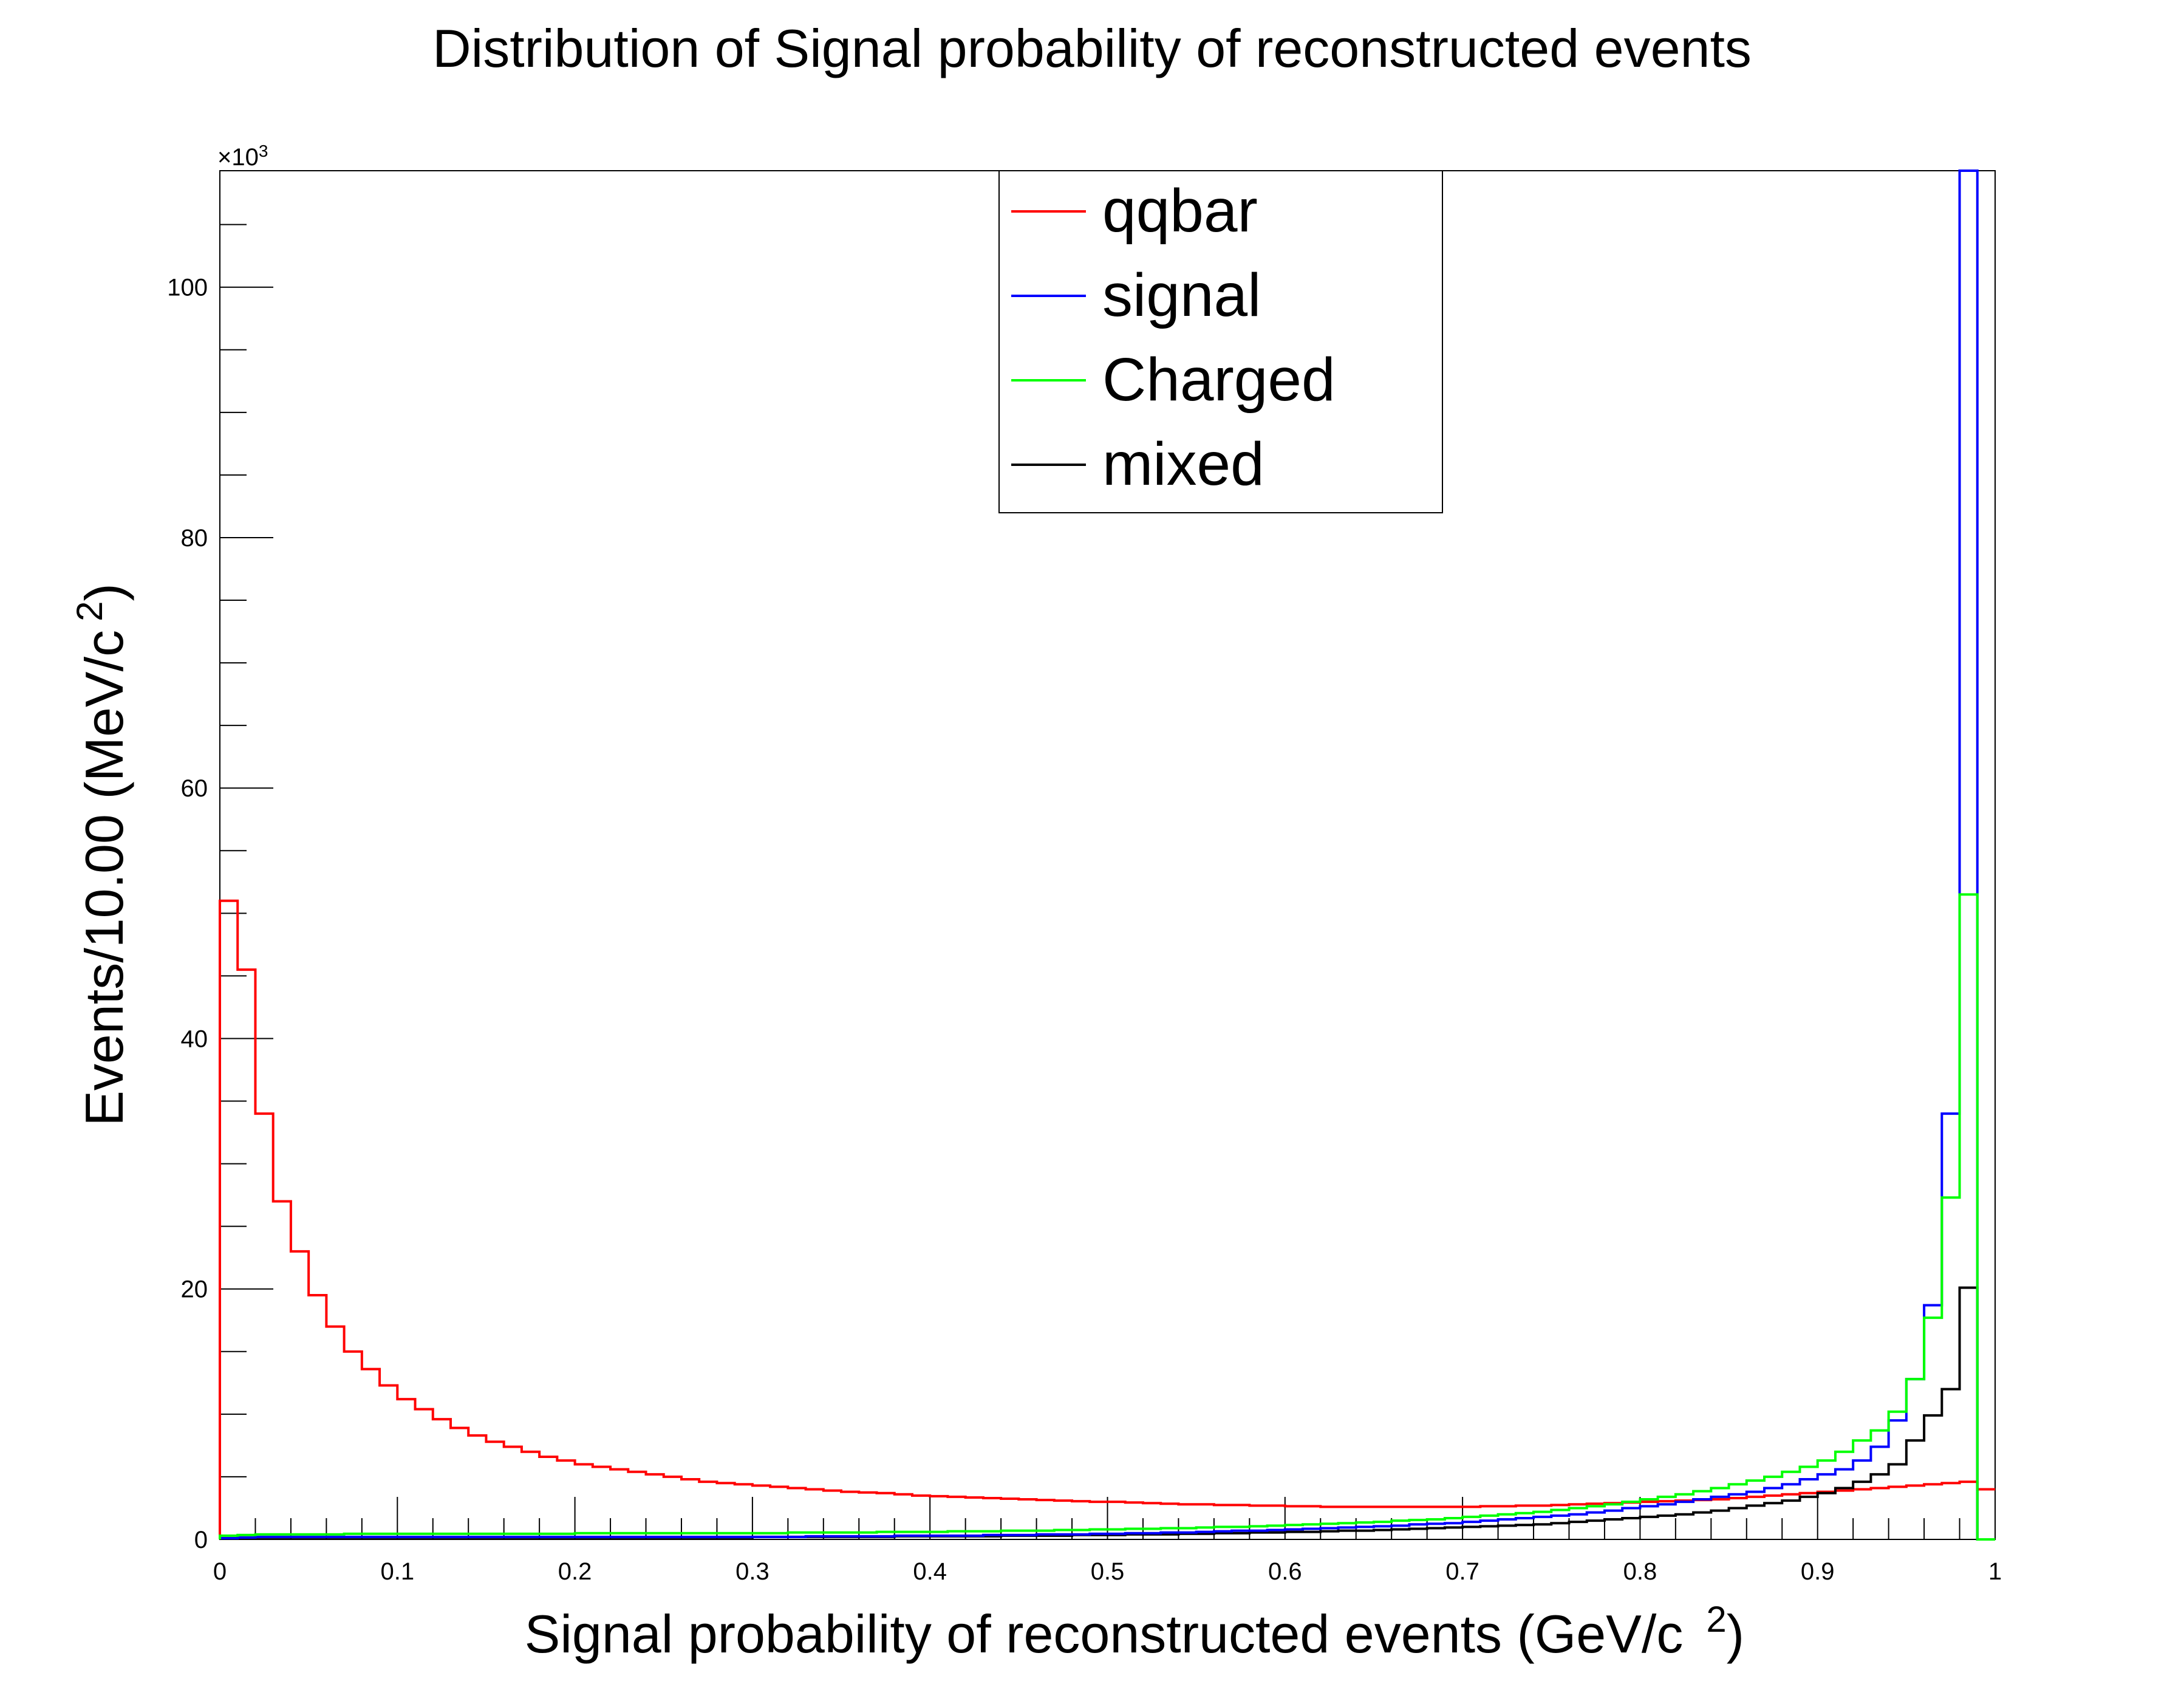 This screenshot has width=2184, height=1684. I want to click on y-tick-label: 40, so click(194, 1038).